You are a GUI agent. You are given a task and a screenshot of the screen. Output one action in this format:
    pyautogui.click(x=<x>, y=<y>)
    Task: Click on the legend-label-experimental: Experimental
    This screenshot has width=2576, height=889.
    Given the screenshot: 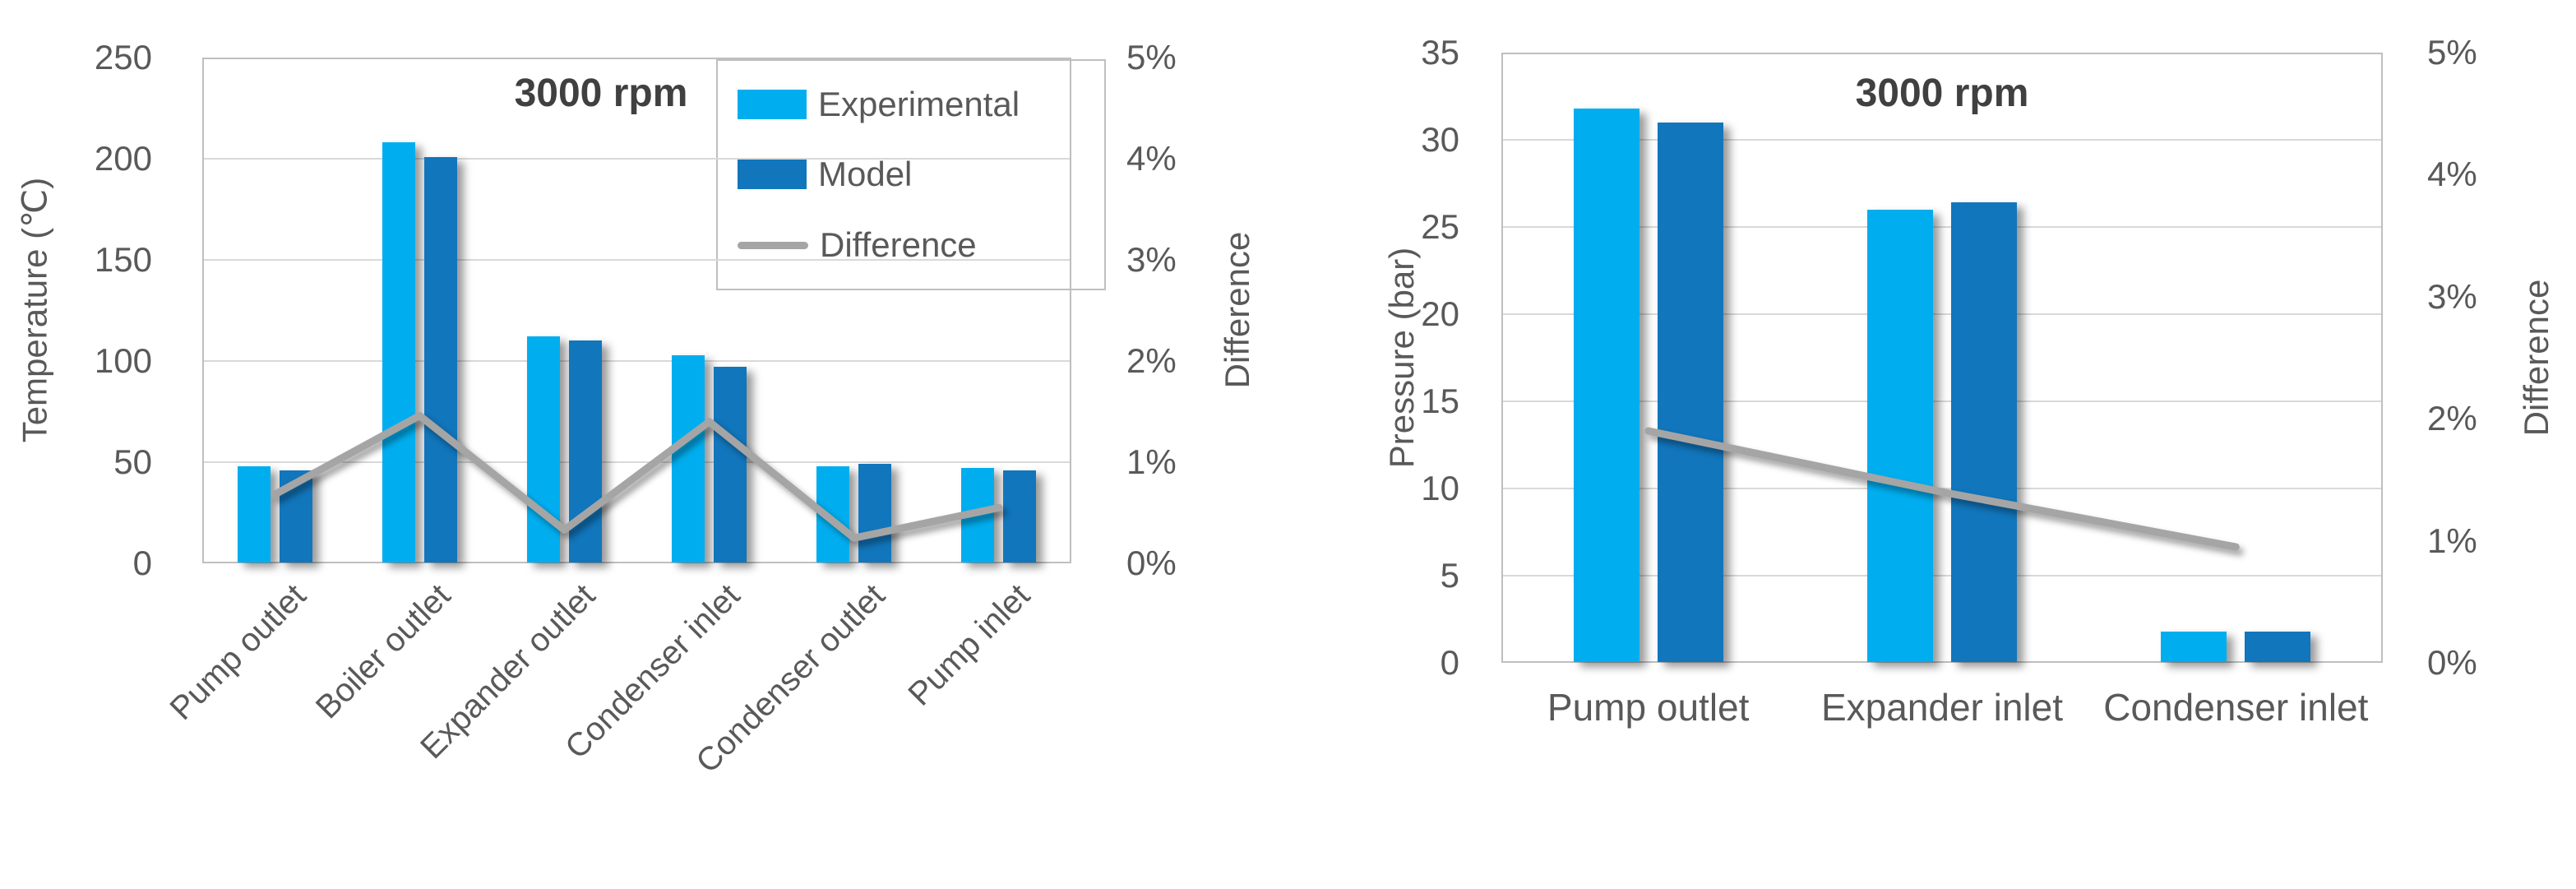 What is the action you would take?
    pyautogui.click(x=919, y=103)
    